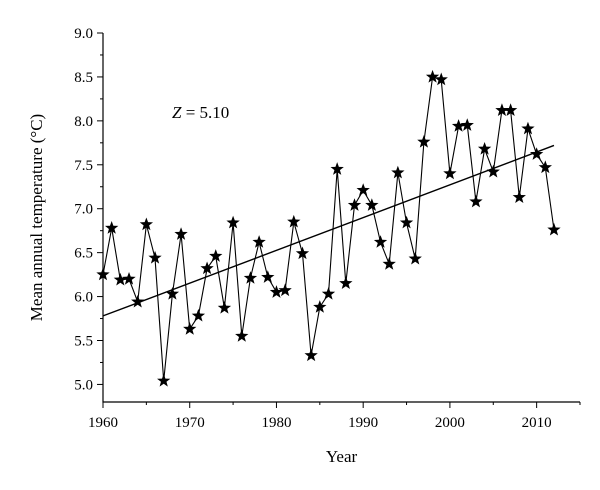  Describe the element at coordinates (342, 456) in the screenshot. I see `x-axis-title: Year` at that location.